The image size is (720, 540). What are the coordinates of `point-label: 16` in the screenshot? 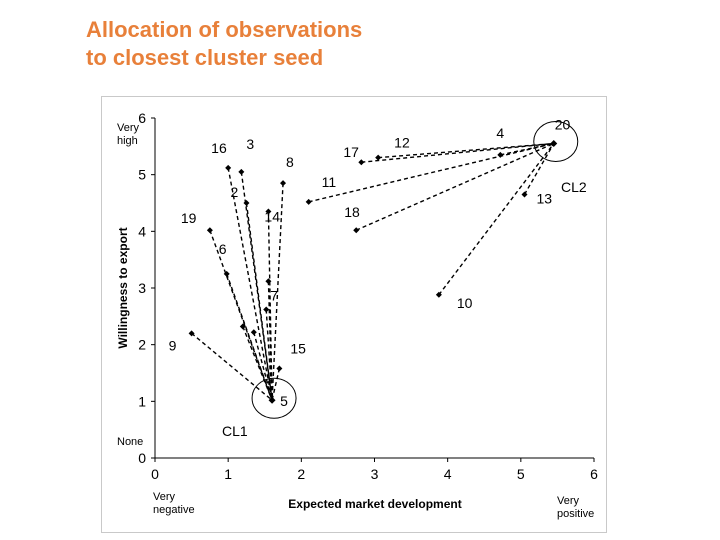 It's located at (219, 148).